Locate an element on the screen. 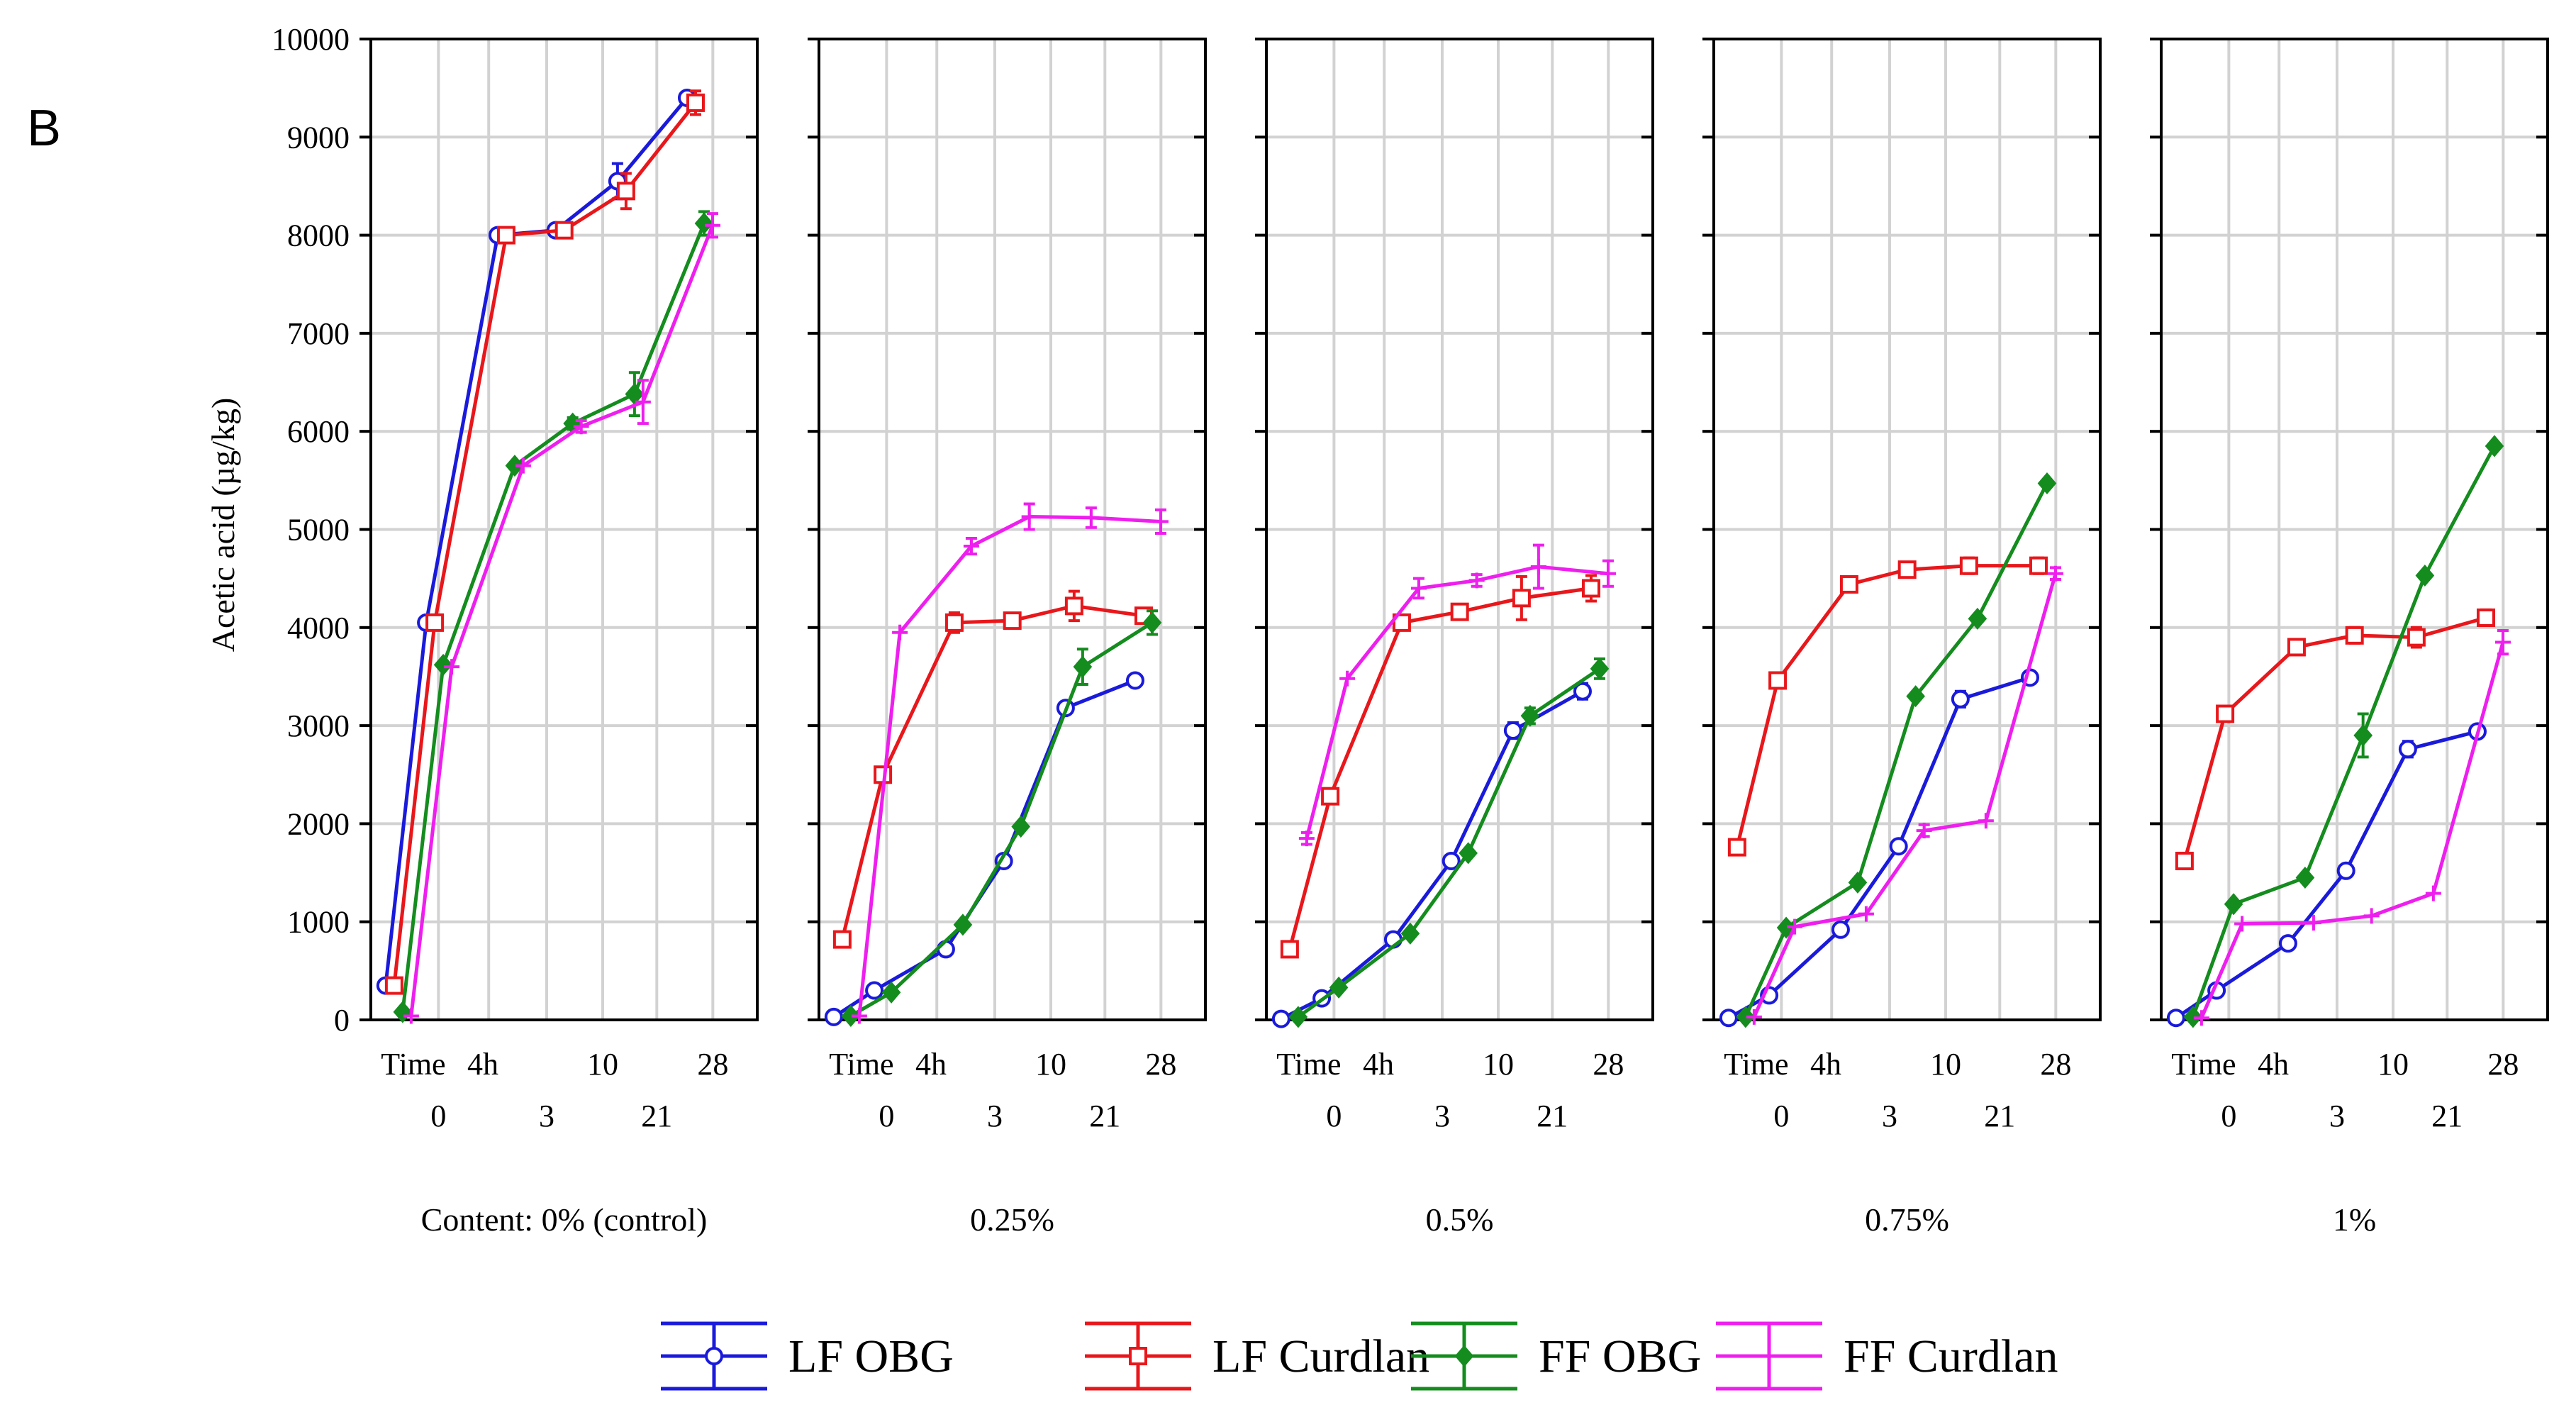 The height and width of the screenshot is (1405, 2576). x-tick-label: 21 is located at coordinates (1999, 1116).